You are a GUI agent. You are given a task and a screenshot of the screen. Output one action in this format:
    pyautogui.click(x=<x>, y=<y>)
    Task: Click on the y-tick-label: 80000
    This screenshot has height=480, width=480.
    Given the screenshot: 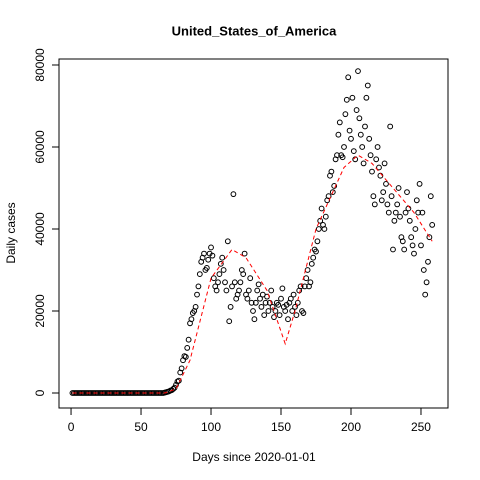 What is the action you would take?
    pyautogui.click(x=40, y=65)
    